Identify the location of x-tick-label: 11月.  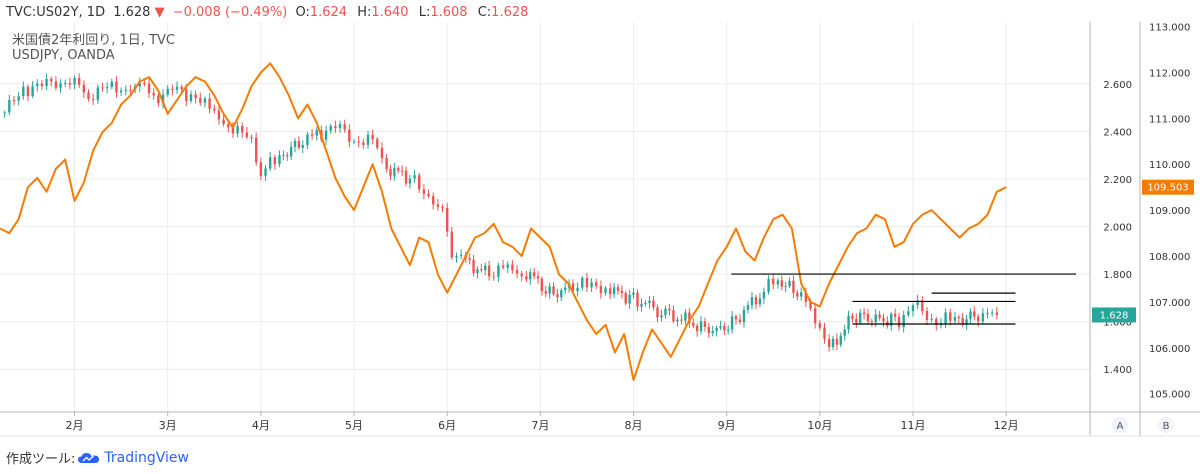
(912, 425).